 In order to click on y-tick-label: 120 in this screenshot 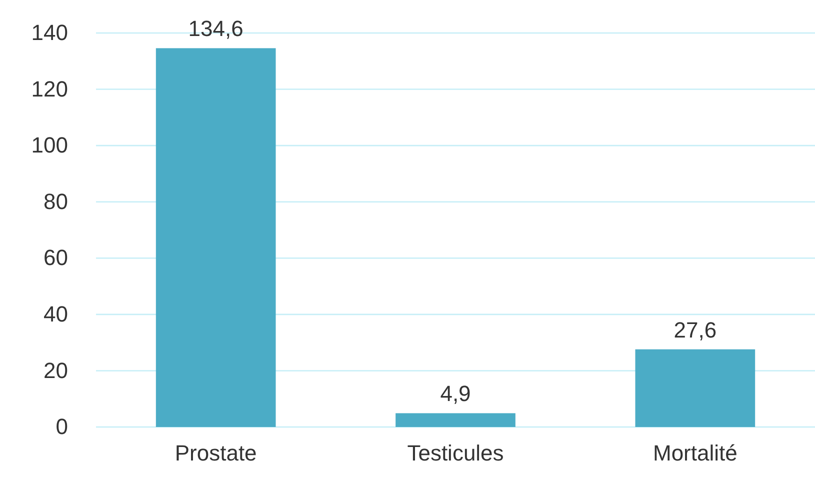, I will do `click(49, 89)`.